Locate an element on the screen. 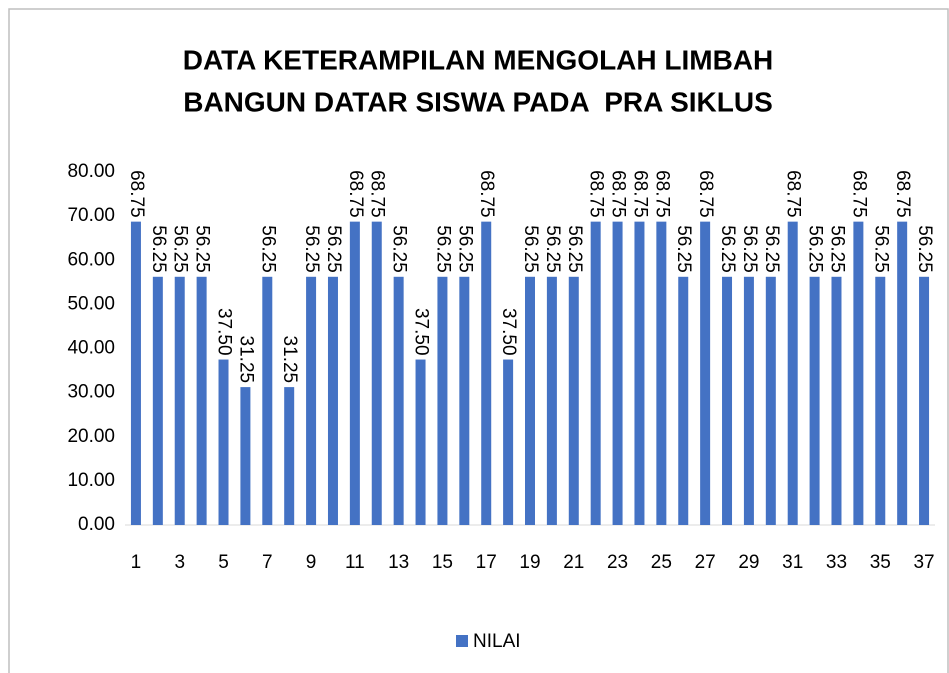  y-tick-label: 80.00 is located at coordinates (91, 171).